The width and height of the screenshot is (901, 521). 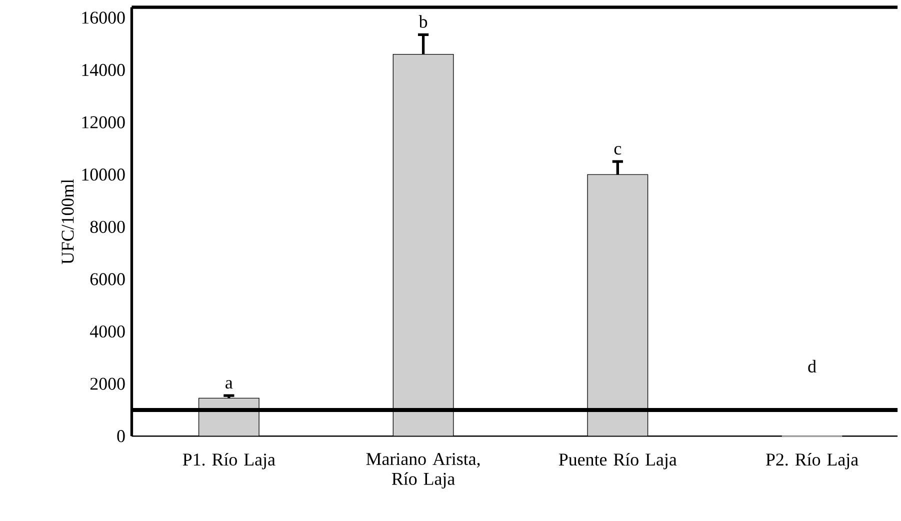 What do you see at coordinates (229, 384) in the screenshot?
I see `annotation: a` at bounding box center [229, 384].